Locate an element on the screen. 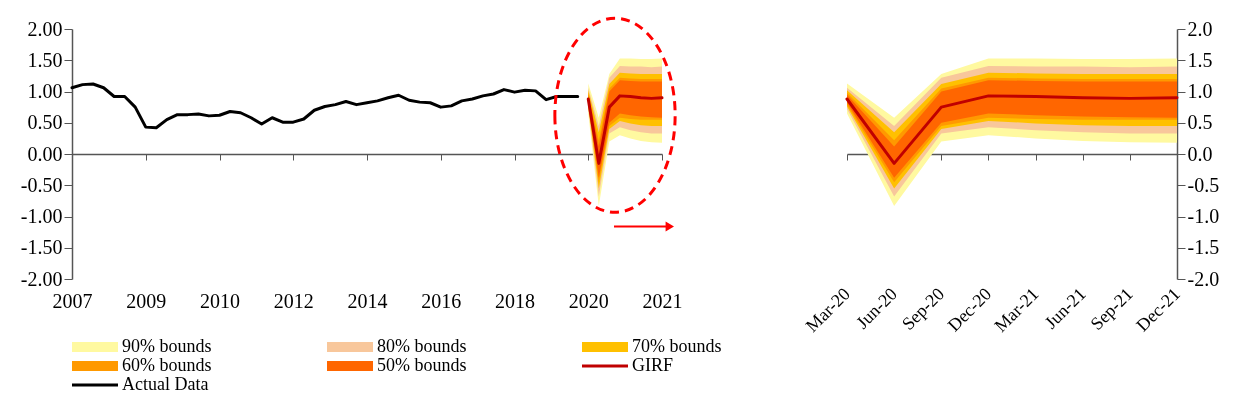  y-tick-label: -1.50 is located at coordinates (41, 247).